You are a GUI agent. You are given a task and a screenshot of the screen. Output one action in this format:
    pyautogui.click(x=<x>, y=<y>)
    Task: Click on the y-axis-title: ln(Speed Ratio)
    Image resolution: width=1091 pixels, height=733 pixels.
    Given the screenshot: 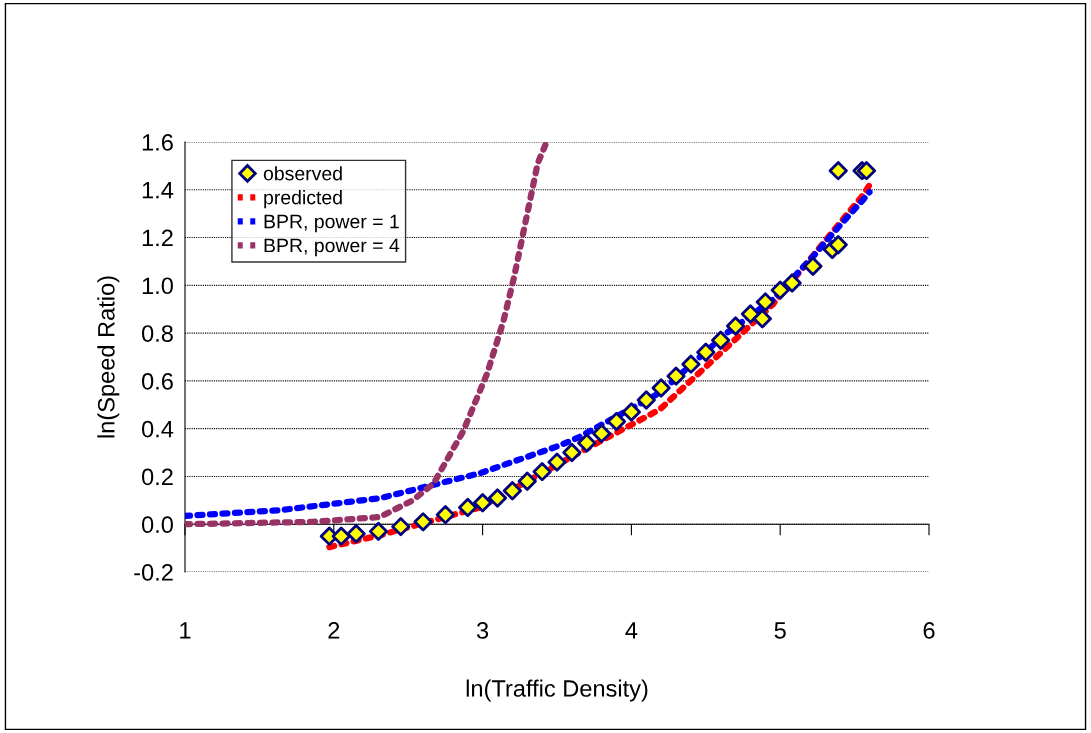 What is the action you would take?
    pyautogui.click(x=108, y=357)
    